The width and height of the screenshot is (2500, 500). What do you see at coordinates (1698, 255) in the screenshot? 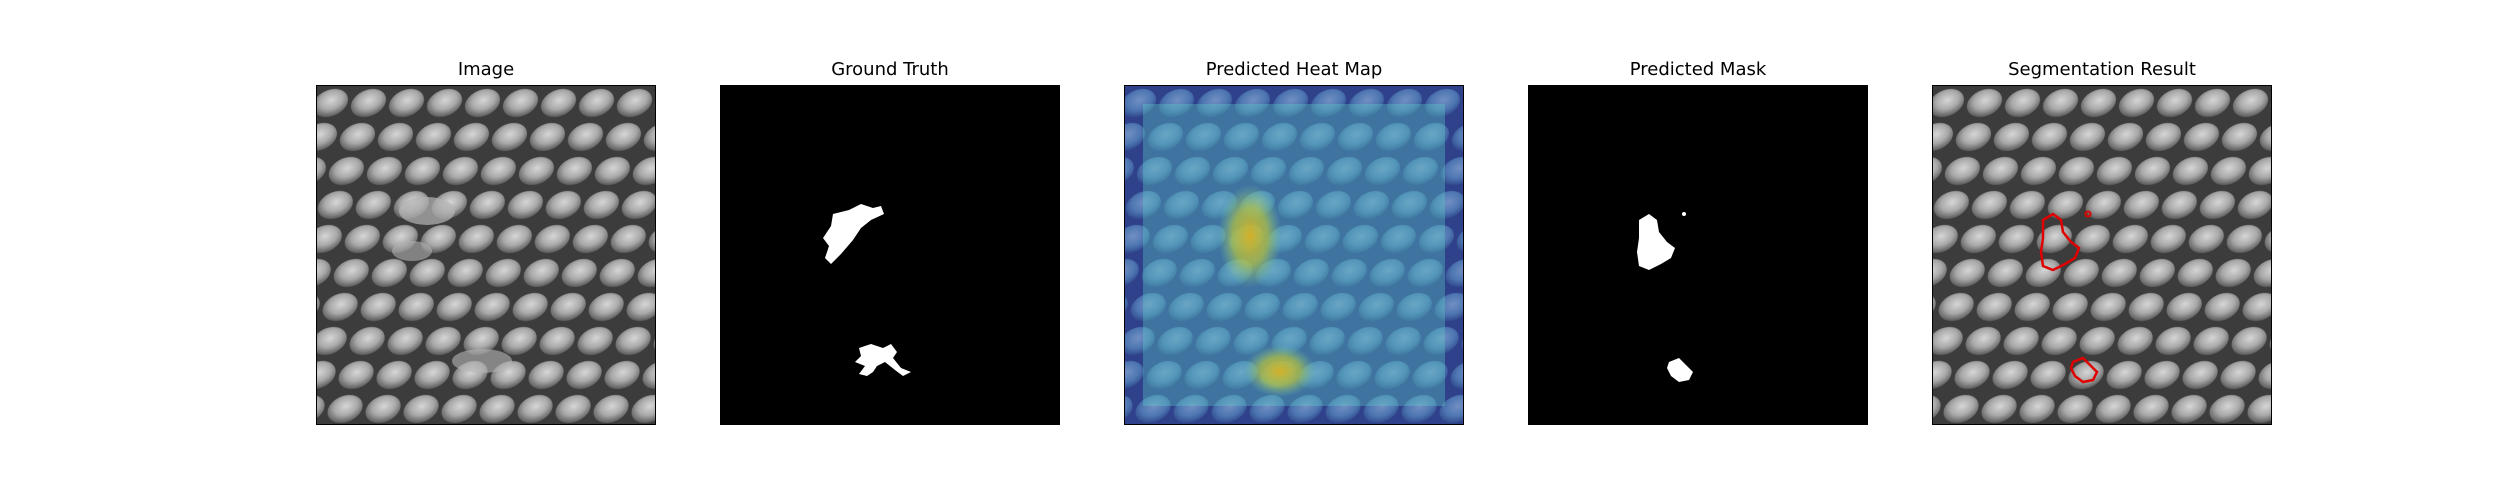
I see `predicted-mask-image` at bounding box center [1698, 255].